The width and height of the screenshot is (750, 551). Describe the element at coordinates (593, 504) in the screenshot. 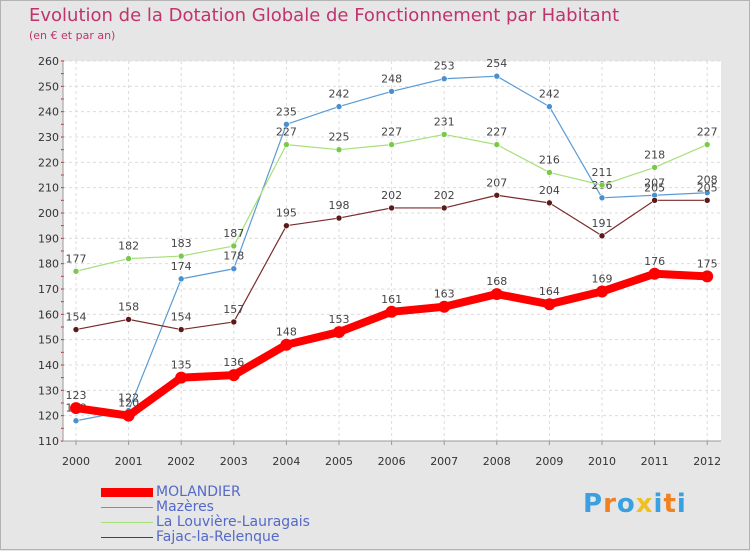

I see `logo-letter: P` at that location.